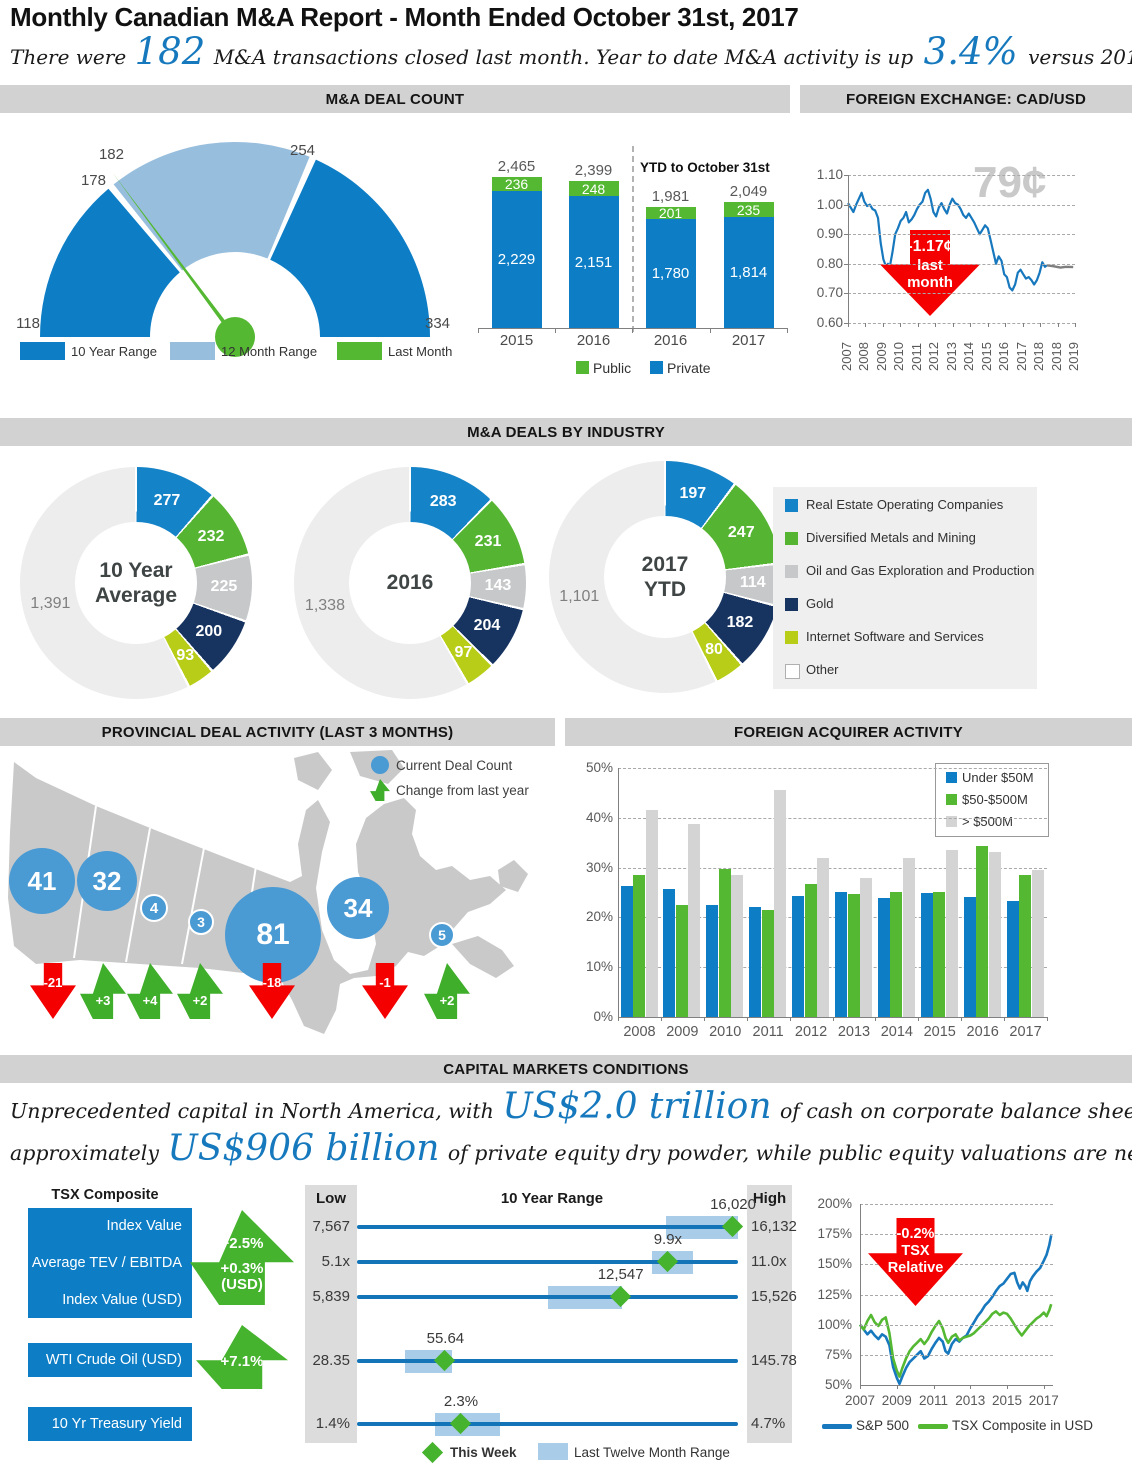 This screenshot has height=1465, width=1132. I want to click on private-legend-label: Private, so click(689, 368).